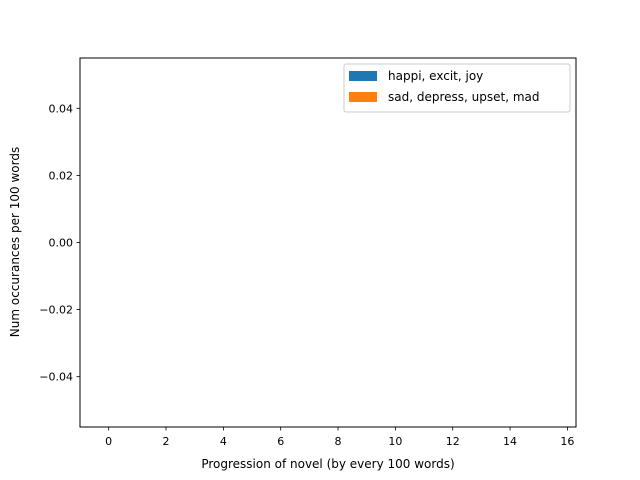  I want to click on x-ticks: 0 2 4 6 8 10 12 14 16, so click(339, 437).